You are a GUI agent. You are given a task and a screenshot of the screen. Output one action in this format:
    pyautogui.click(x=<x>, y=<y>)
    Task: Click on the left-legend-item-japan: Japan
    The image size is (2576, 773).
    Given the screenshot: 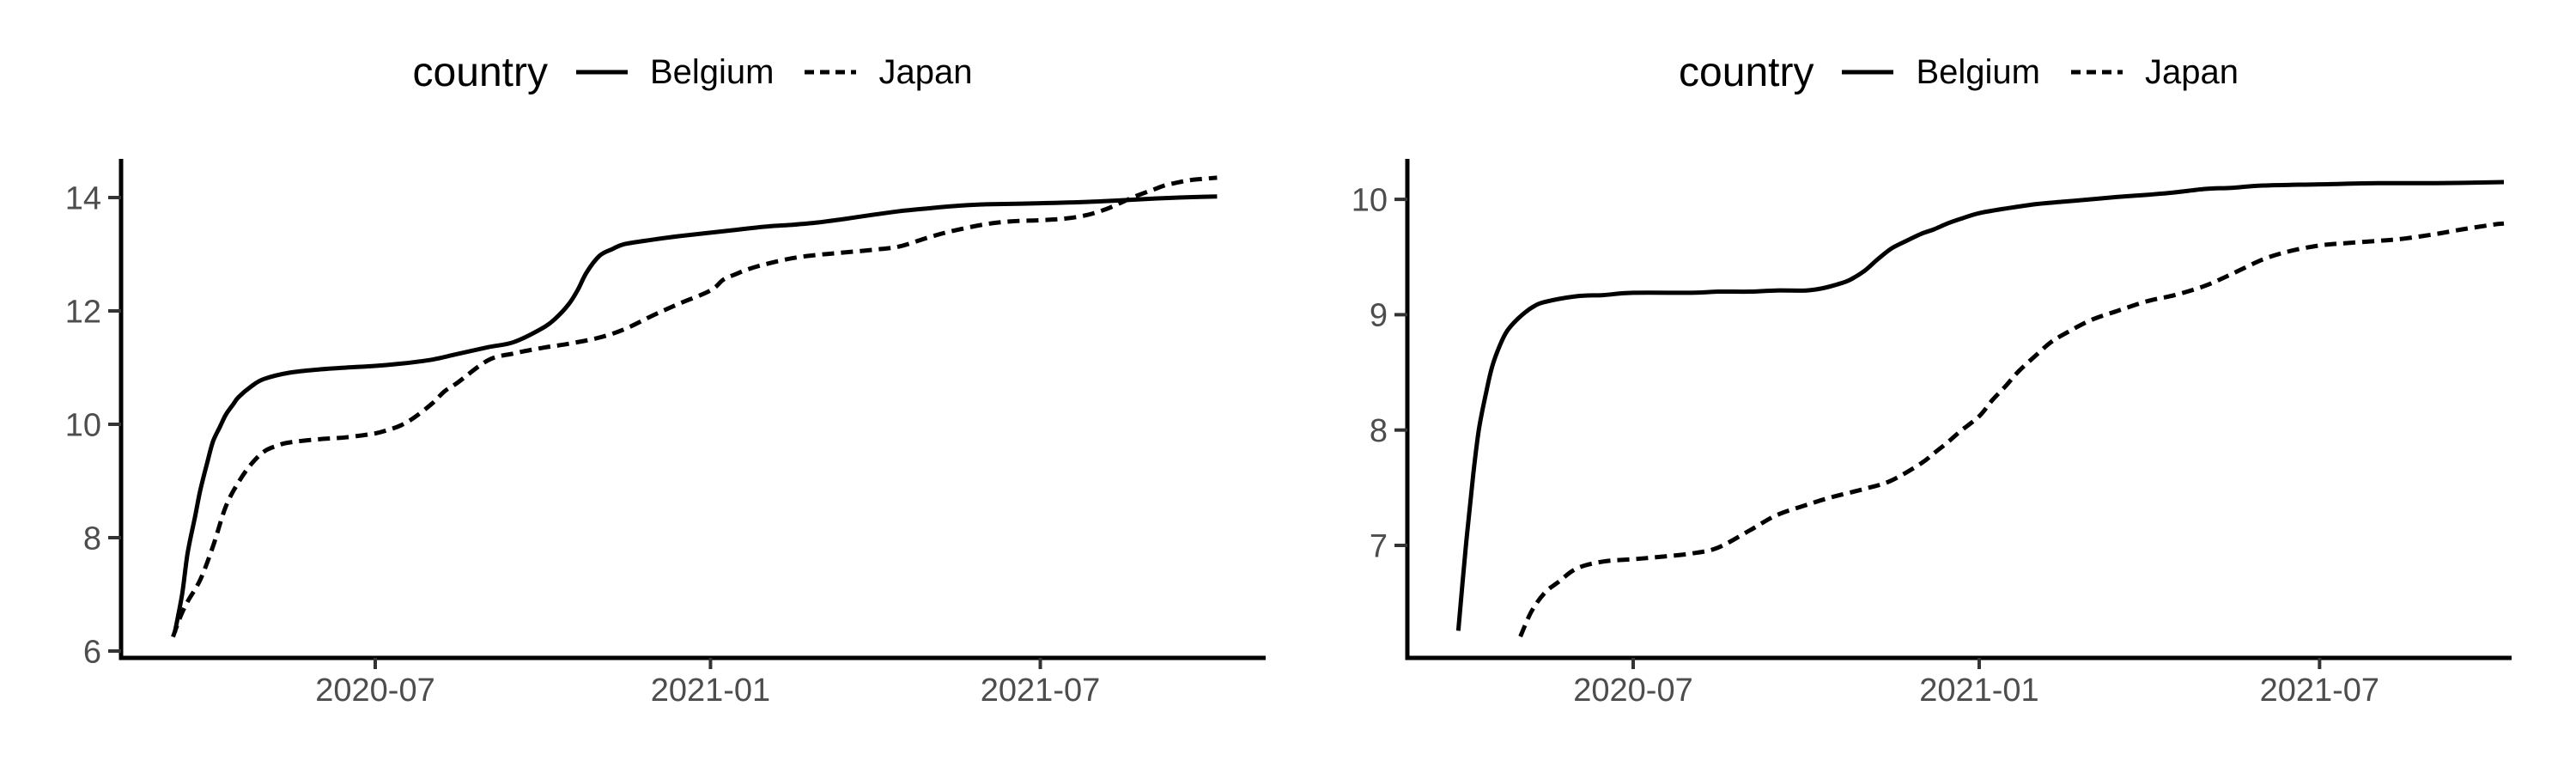 What is the action you would take?
    pyautogui.click(x=889, y=72)
    